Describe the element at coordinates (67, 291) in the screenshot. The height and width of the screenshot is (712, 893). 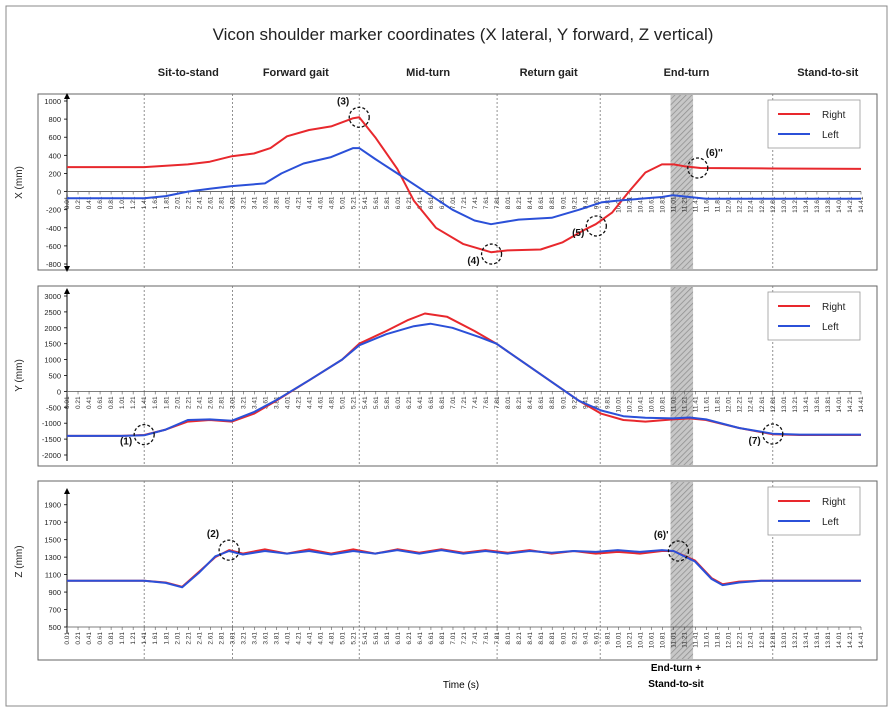
I see `y-axis-arrow-top` at that location.